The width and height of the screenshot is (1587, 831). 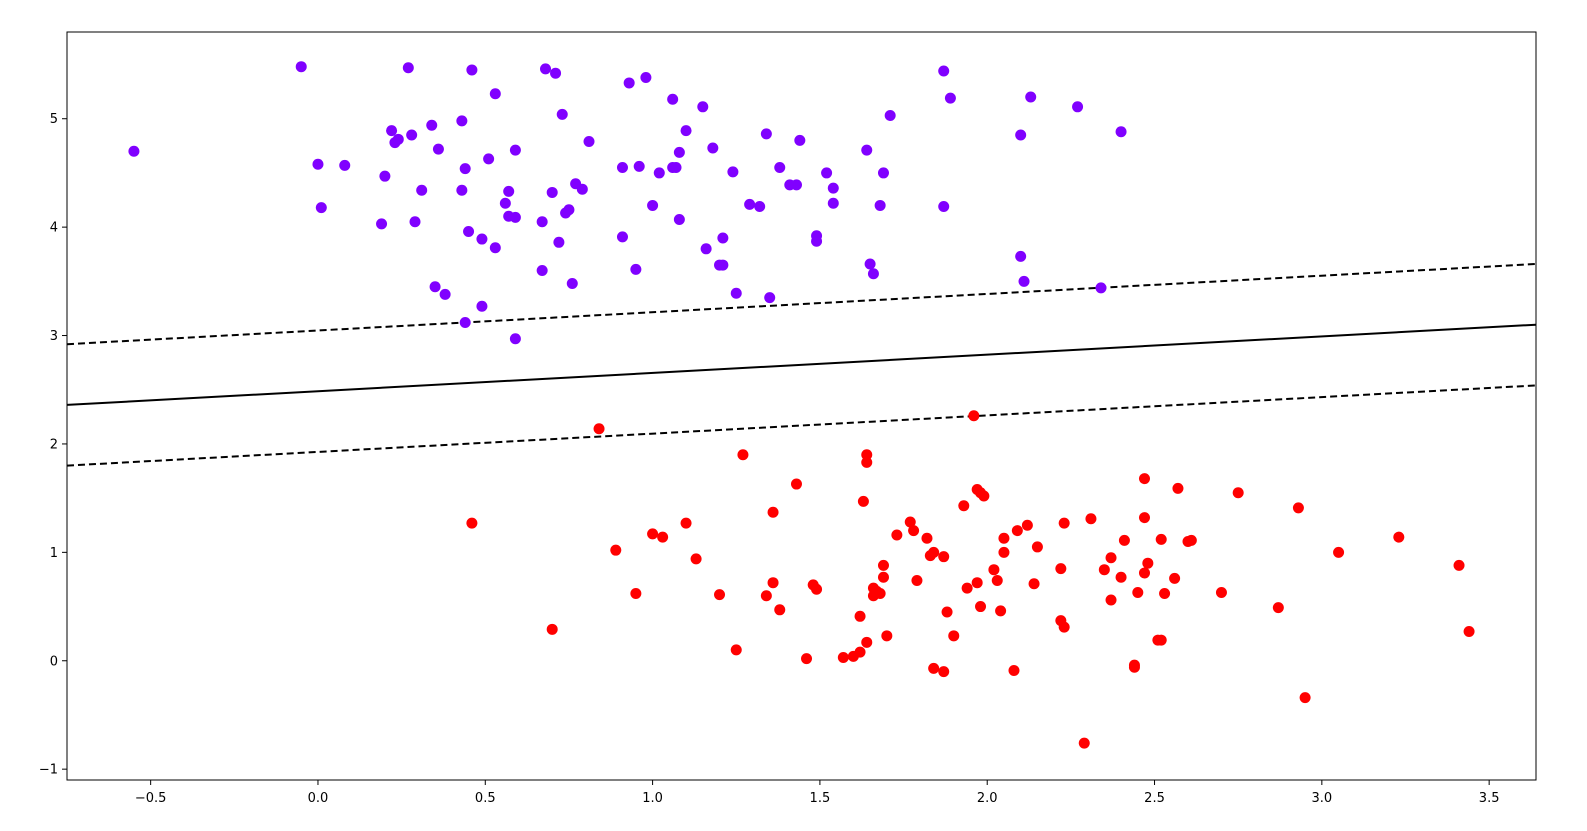 I want to click on x-tick-label: 1.0, so click(x=652, y=798).